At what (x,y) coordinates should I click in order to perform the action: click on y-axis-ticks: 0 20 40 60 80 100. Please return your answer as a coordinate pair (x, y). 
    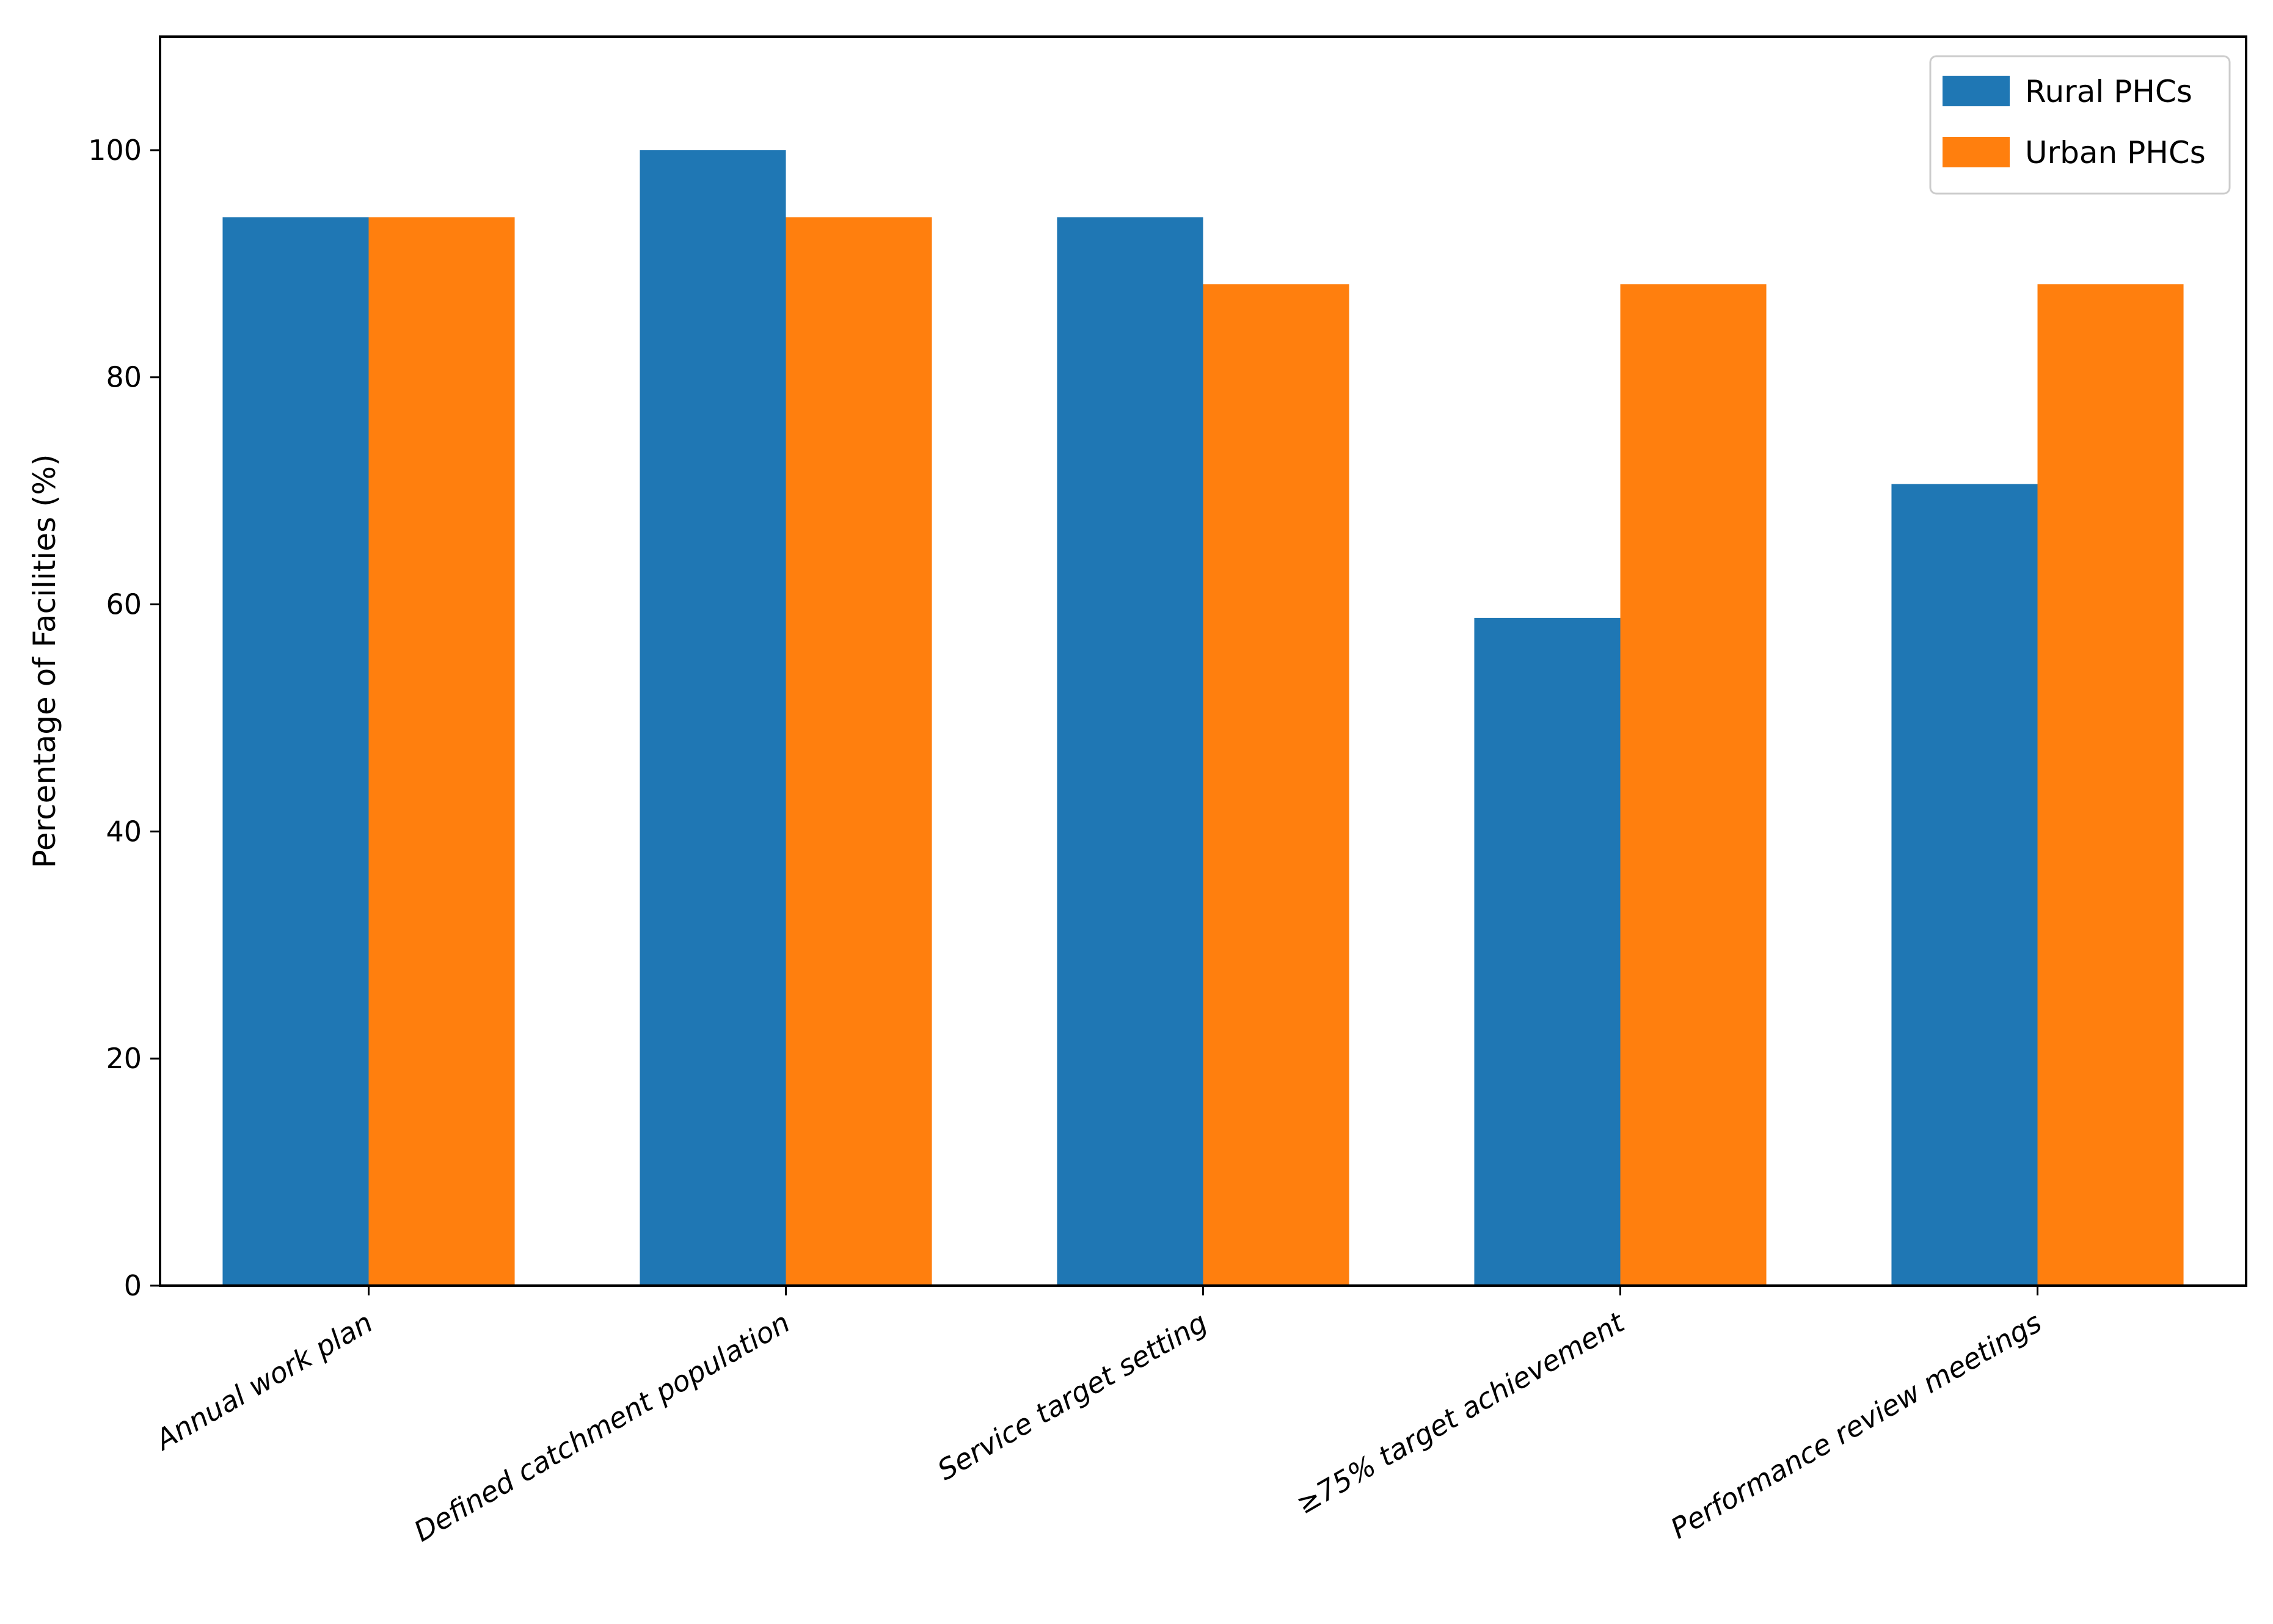
    Looking at the image, I should click on (124, 718).